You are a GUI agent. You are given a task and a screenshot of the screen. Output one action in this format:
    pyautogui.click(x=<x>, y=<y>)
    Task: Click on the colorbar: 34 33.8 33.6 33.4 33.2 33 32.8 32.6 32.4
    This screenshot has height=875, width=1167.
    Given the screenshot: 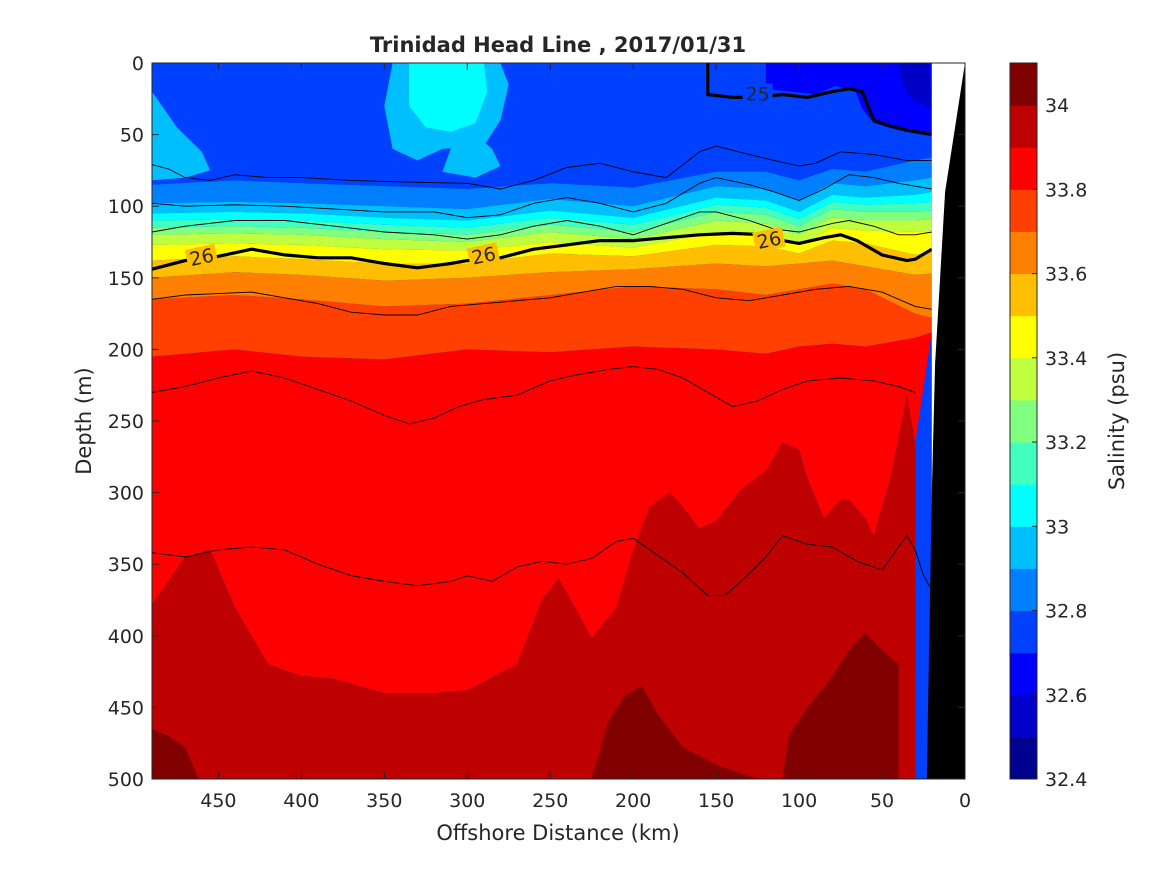 What is the action you would take?
    pyautogui.click(x=1048, y=426)
    